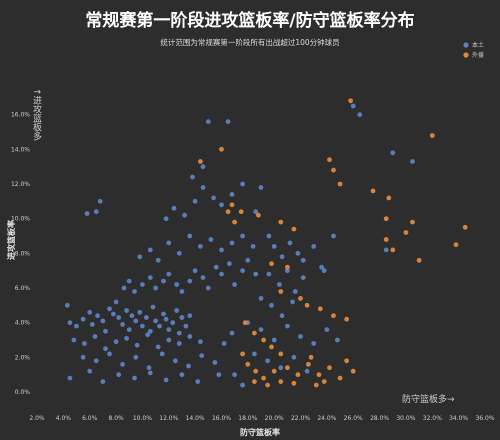  I want to click on x-tick-label: 26.0%, so click(353, 418).